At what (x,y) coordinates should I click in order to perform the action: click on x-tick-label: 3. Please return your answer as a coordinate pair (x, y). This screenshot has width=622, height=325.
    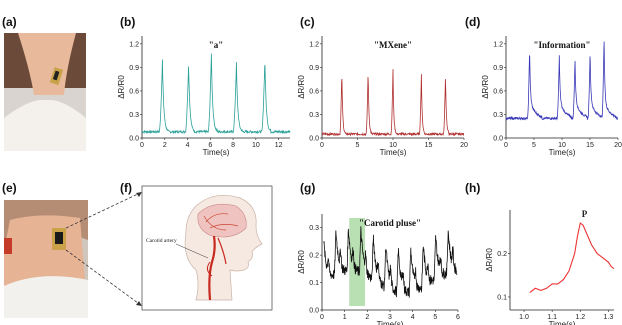
    Looking at the image, I should click on (390, 317).